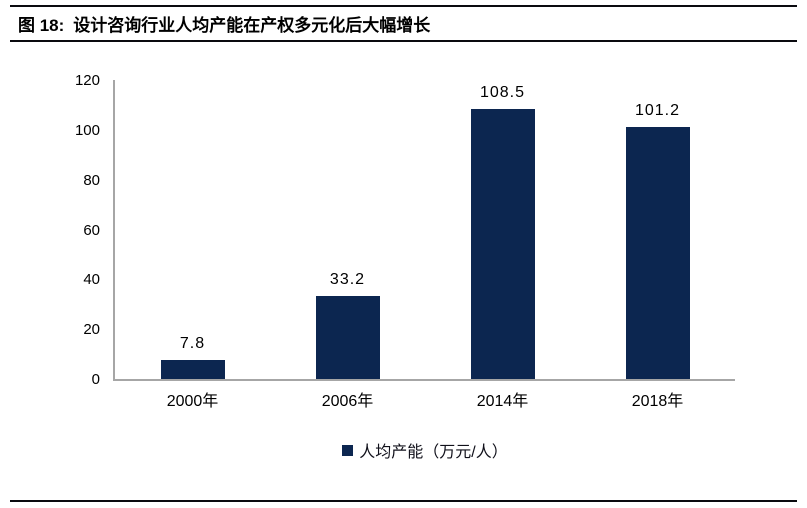 The height and width of the screenshot is (508, 807). I want to click on bar-value-label: 33.2, so click(347, 280).